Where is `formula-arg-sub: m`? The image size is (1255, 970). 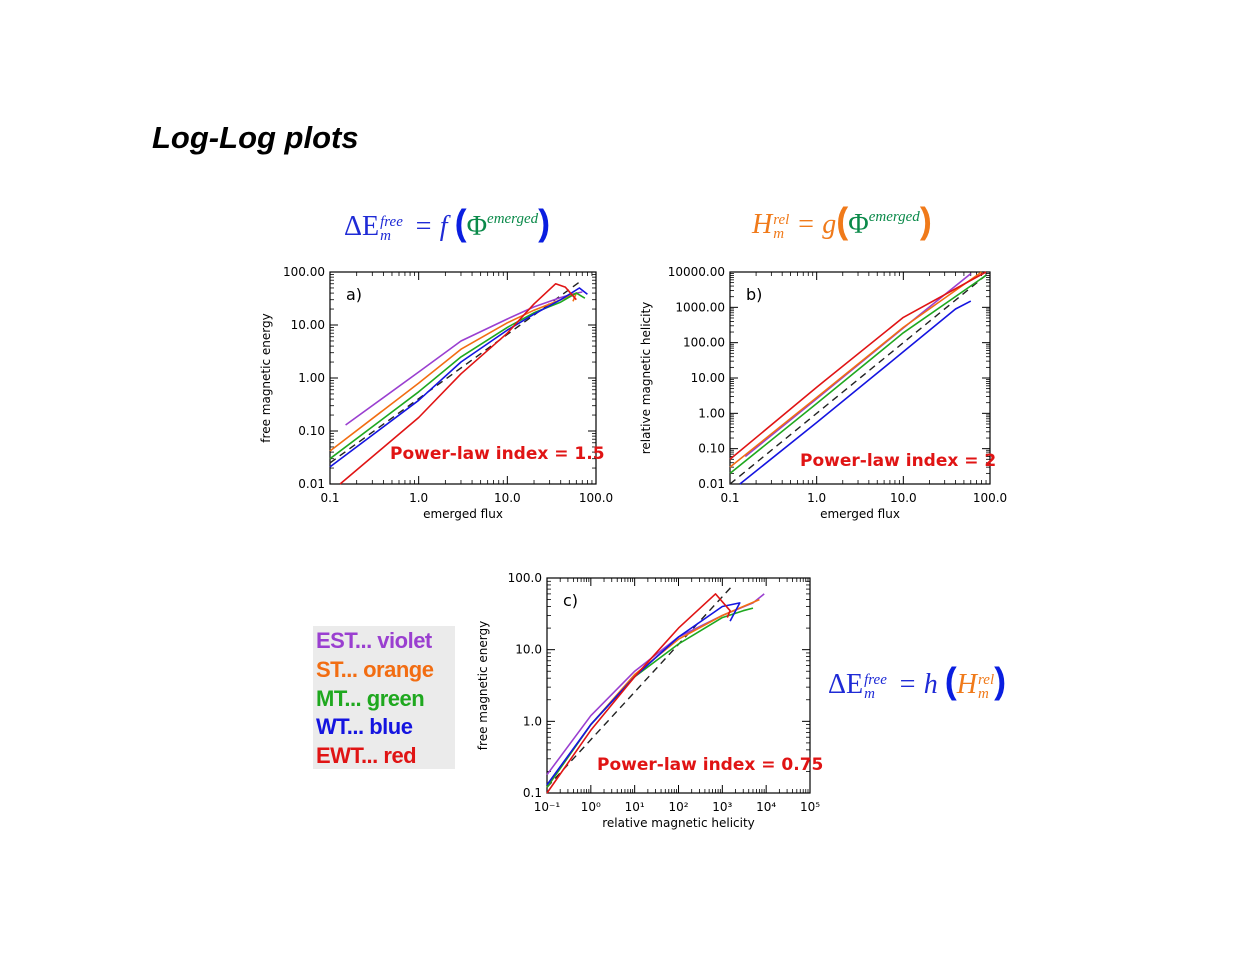
formula-arg-sub: m is located at coordinates (983, 693).